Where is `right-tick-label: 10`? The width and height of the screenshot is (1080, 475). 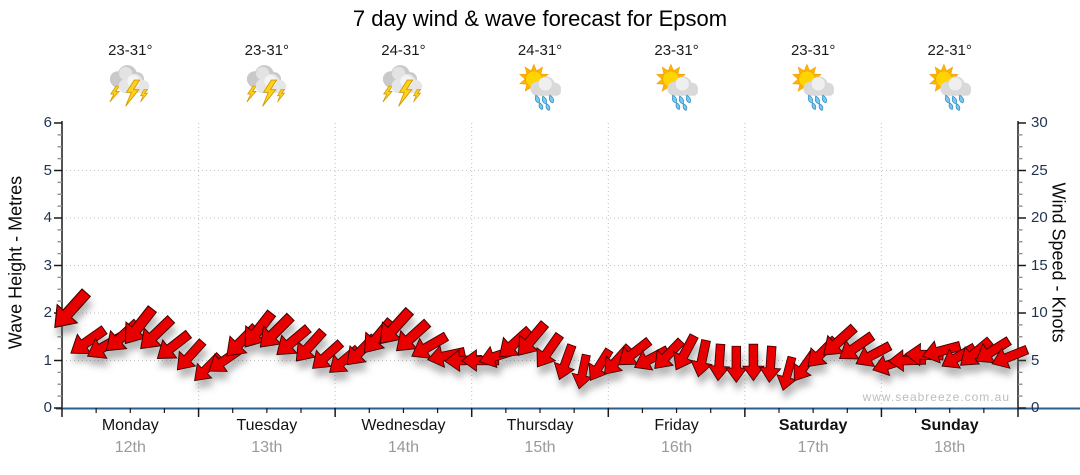 right-tick-label: 10 is located at coordinates (1039, 312).